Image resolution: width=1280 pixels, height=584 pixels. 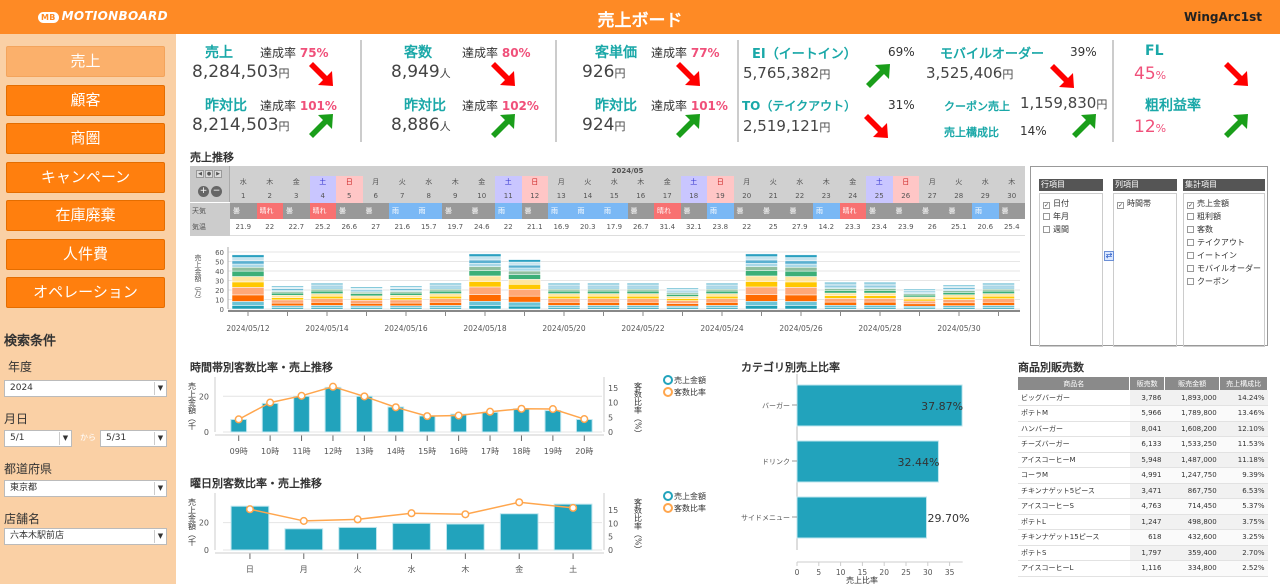 I want to click on calendar-day: 18, so click(x=693, y=196).